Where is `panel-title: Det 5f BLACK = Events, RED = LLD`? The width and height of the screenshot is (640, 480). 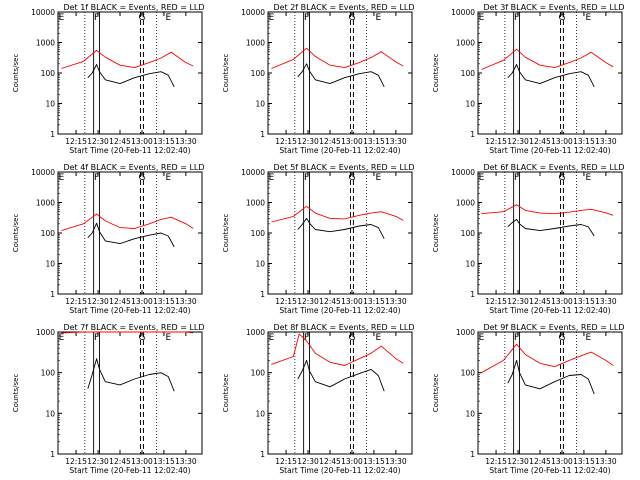
panel-title: Det 5f BLACK = Events, RED = LLD is located at coordinates (343, 167).